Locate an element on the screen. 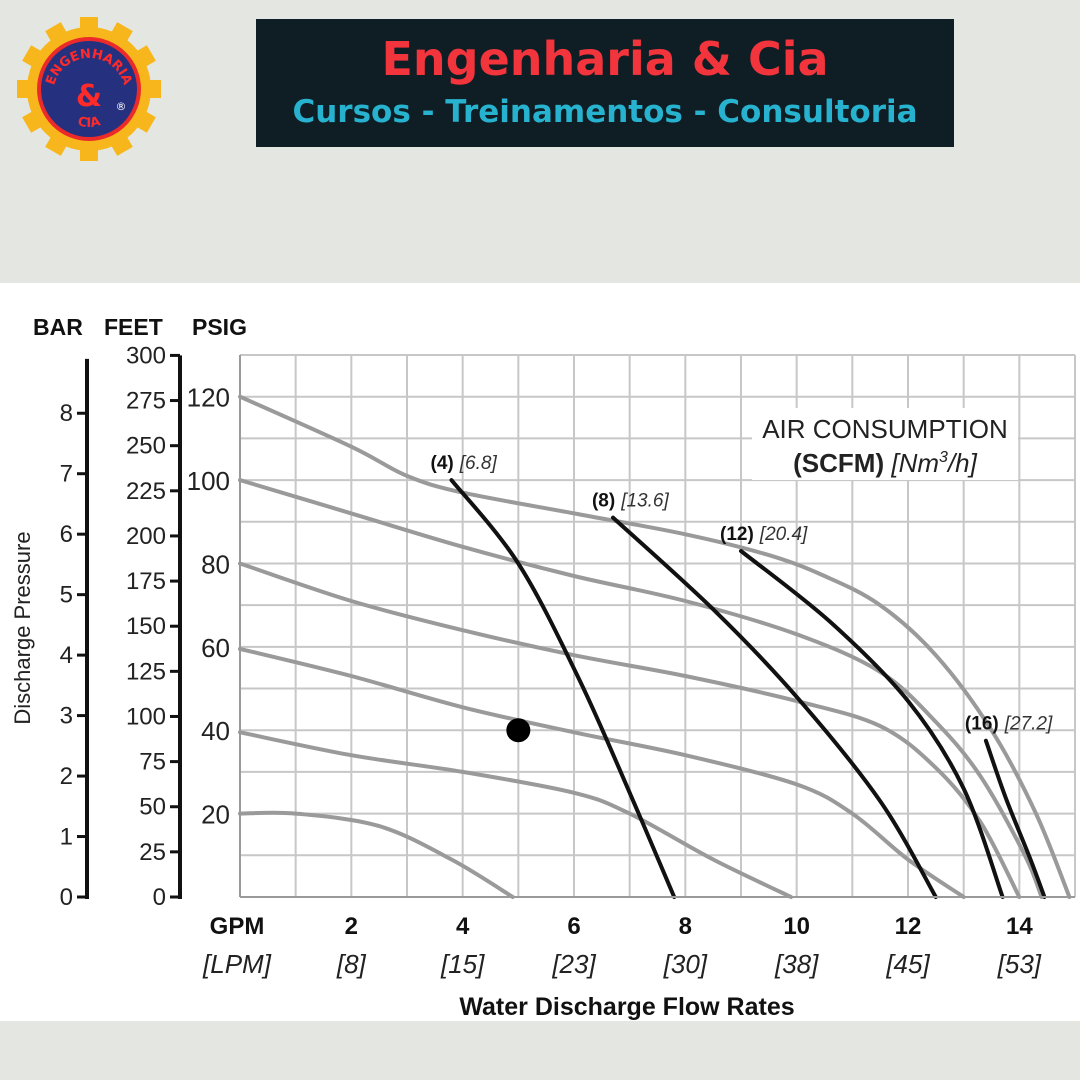 This screenshot has height=1080, width=1080. air-curve-label-scfm: (16) is located at coordinates (982, 724).